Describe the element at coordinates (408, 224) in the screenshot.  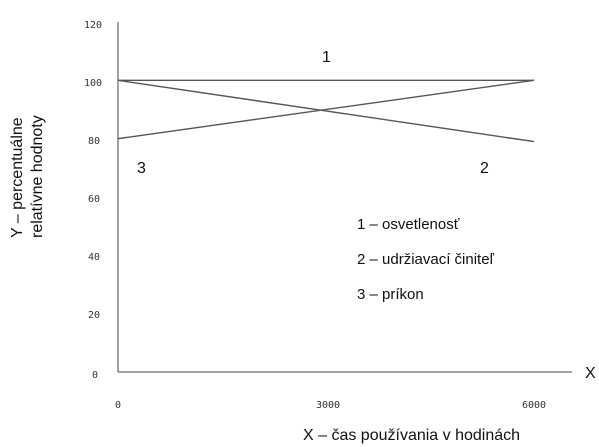
I see `legend-item-1: 1 – osvetlenosť` at that location.